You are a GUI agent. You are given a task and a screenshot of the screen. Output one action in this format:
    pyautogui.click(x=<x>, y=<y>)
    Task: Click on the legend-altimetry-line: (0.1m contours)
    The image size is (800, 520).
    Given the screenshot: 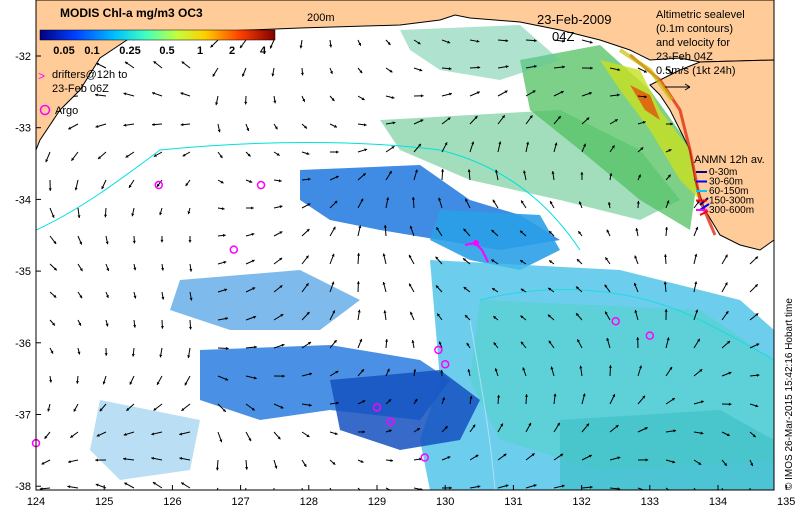 What is the action you would take?
    pyautogui.click(x=694, y=29)
    